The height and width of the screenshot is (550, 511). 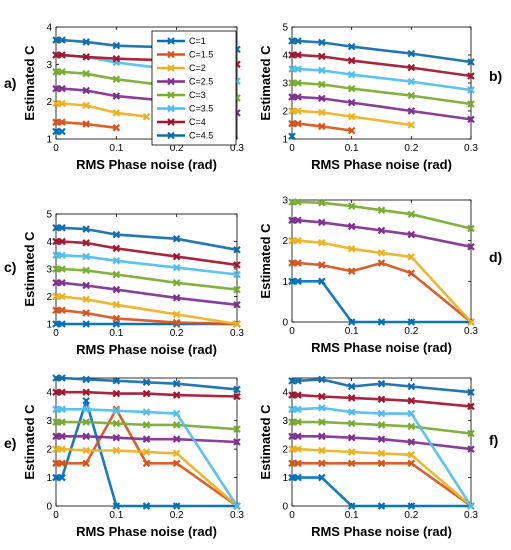 What do you see at coordinates (194, 88) in the screenshot?
I see `legend-box` at bounding box center [194, 88].